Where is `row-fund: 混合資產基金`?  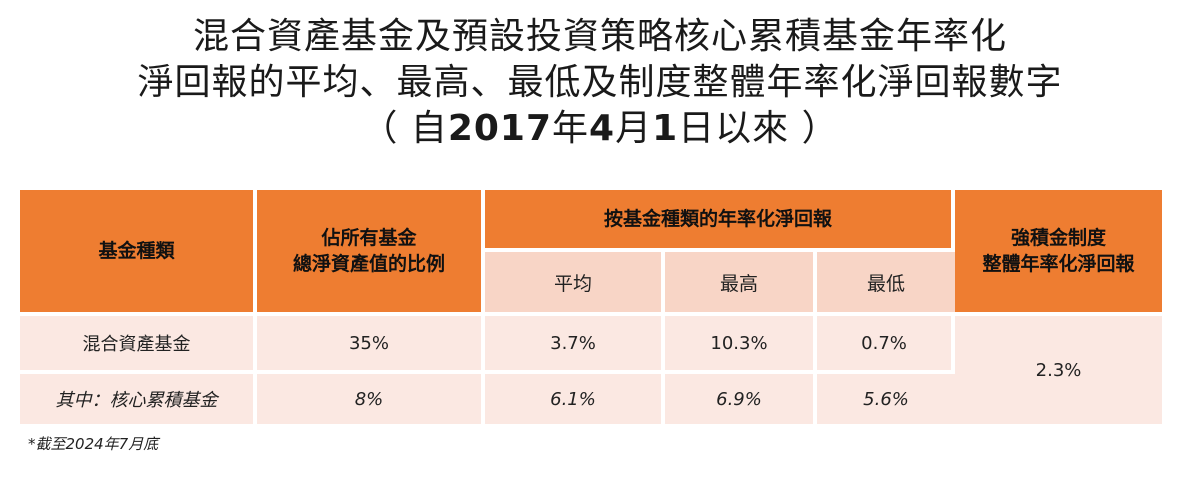 row-fund: 混合資產基金 is located at coordinates (138, 345).